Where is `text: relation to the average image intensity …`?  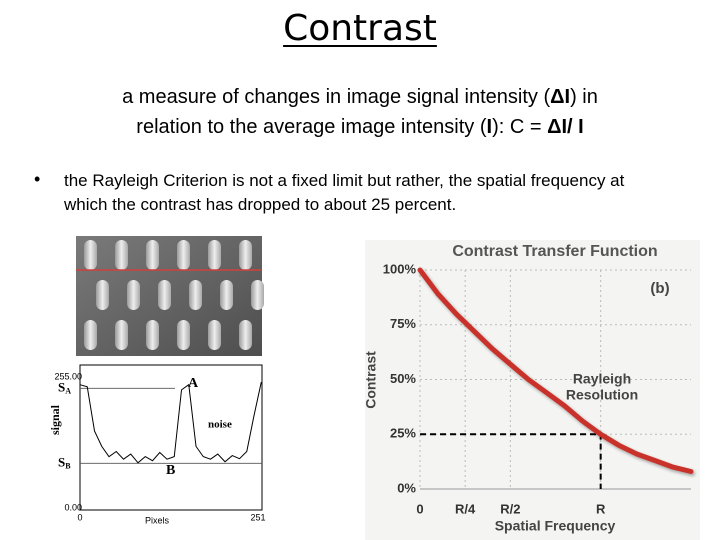 text: relation to the average image intensity … is located at coordinates (311, 127).